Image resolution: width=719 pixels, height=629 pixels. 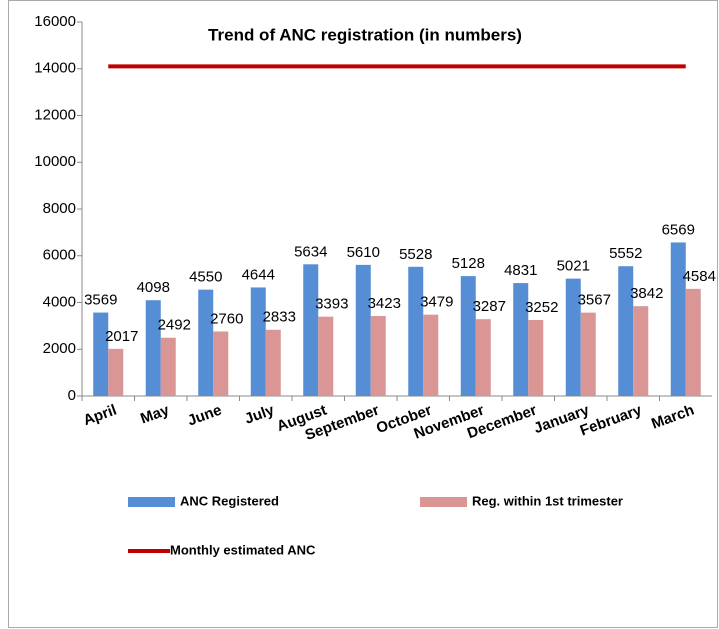 I want to click on data-label: 3842, so click(x=646, y=293).